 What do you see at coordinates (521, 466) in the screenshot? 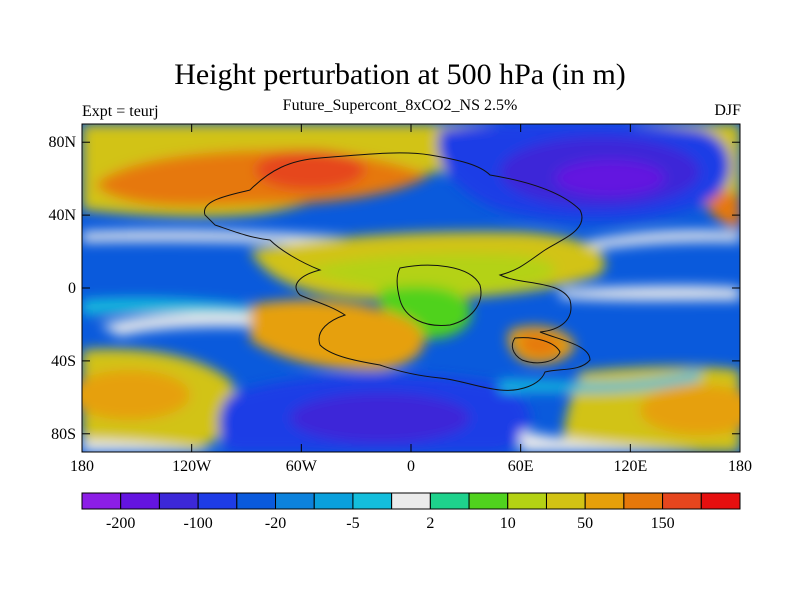
I see `x-tick-label: 60E` at bounding box center [521, 466].